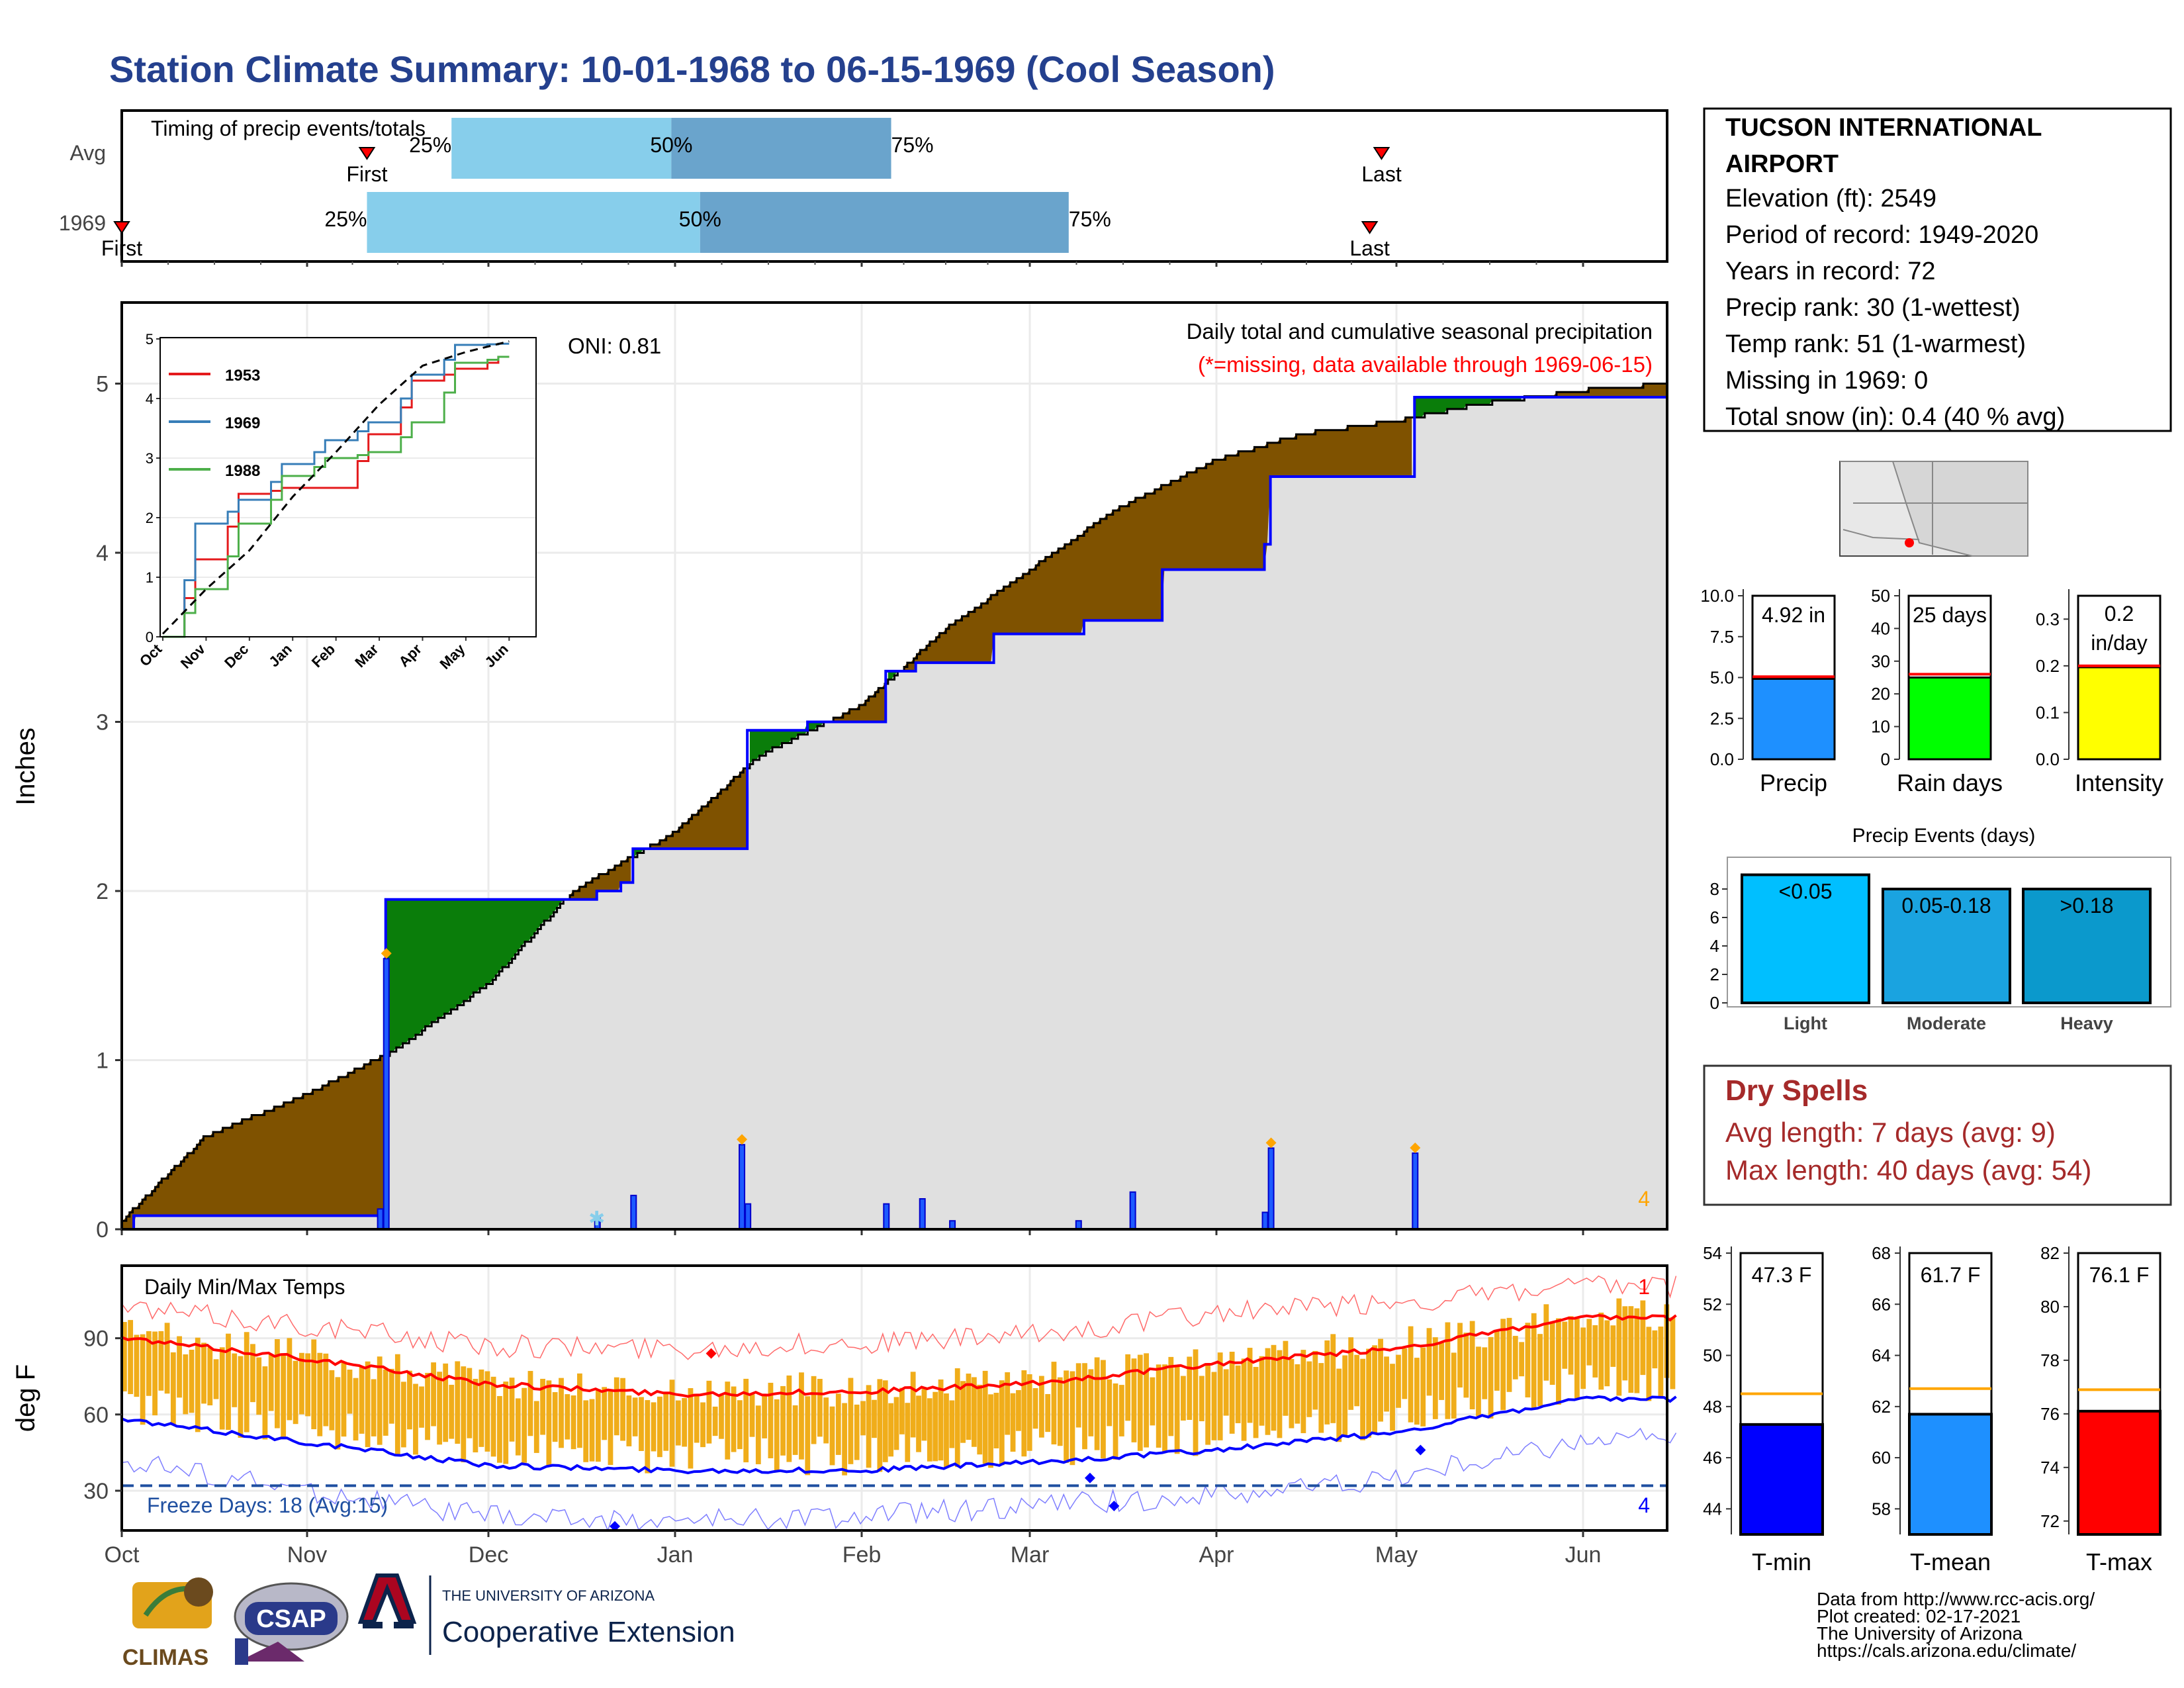 The width and height of the screenshot is (2184, 1688). Describe the element at coordinates (245, 1287) in the screenshot. I see `temp-panel-title: Daily Min/Max Temps` at that location.